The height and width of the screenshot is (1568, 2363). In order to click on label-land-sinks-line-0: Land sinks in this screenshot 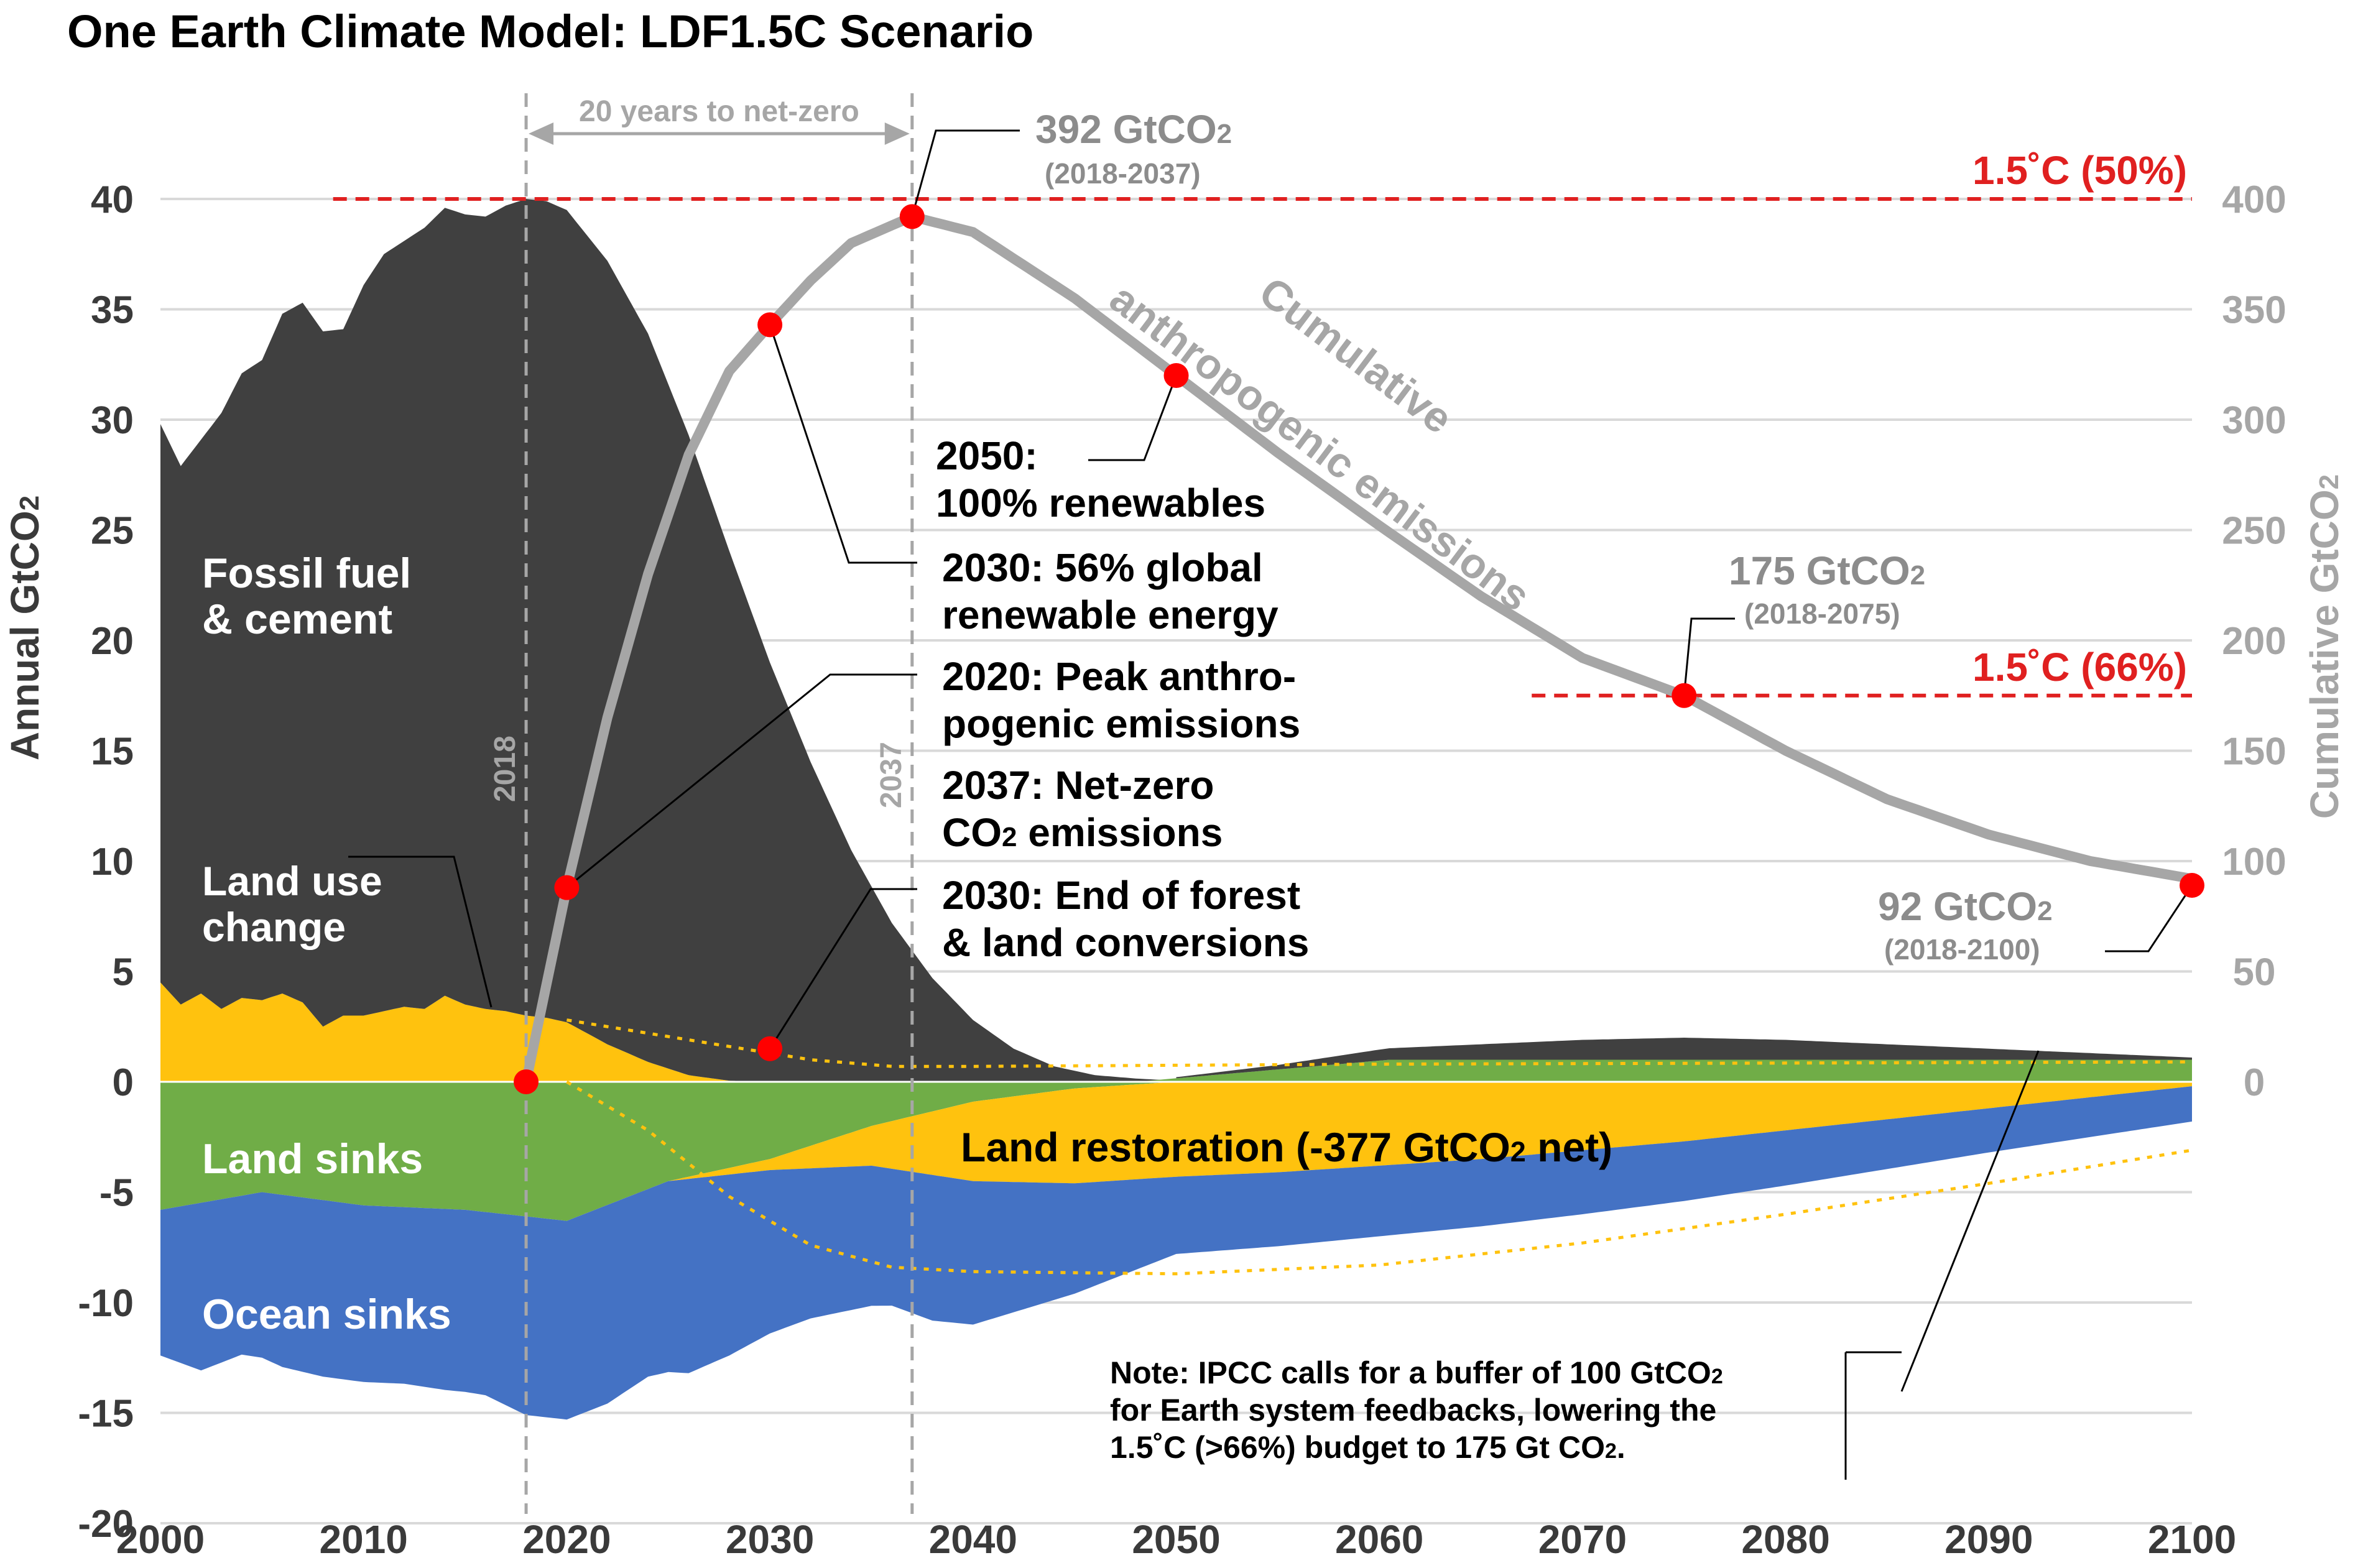, I will do `click(312, 1159)`.